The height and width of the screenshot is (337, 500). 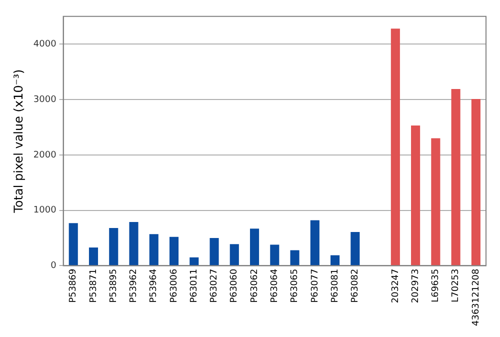 I want to click on x-tick-label: P63064, so click(x=275, y=285).